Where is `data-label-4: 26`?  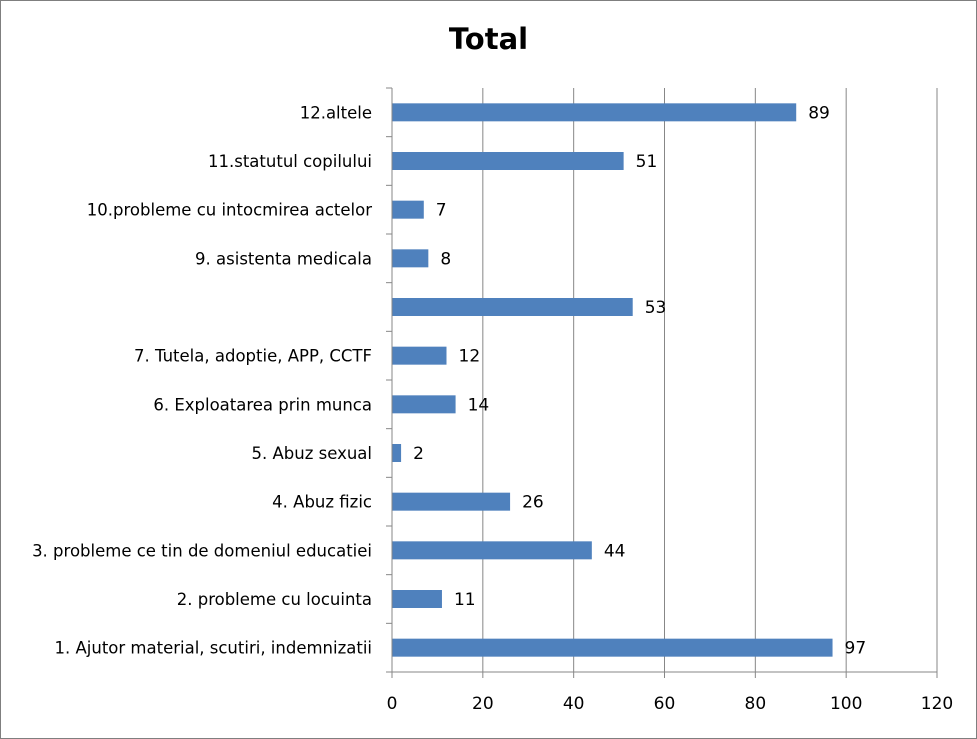
data-label-4: 26 is located at coordinates (533, 503).